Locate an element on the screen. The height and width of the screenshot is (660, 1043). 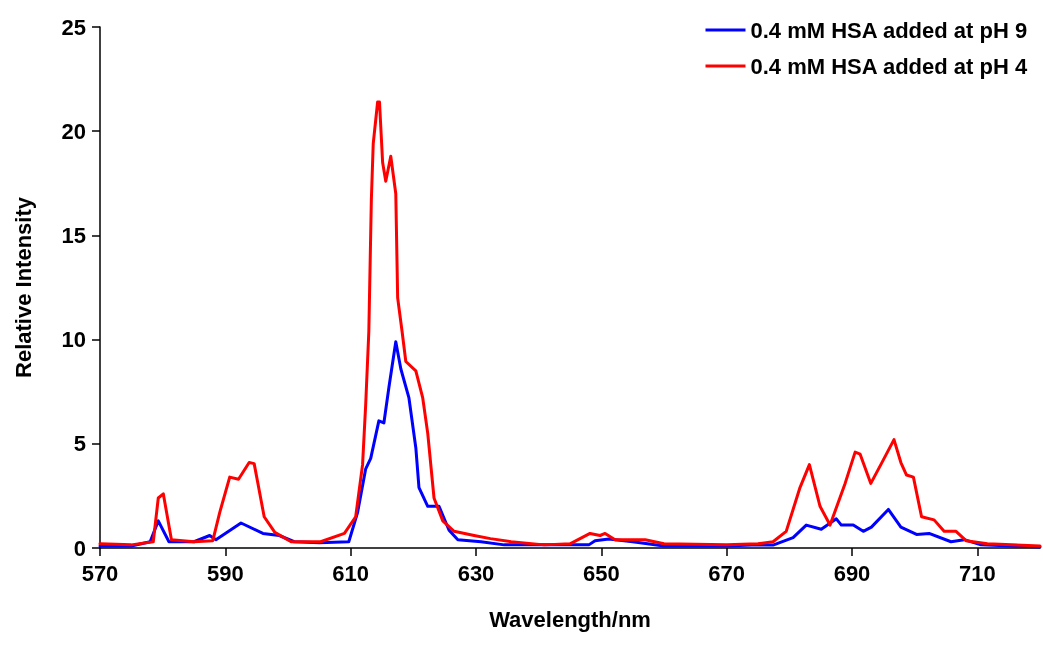
x-tick-label: 670 is located at coordinates (727, 573).